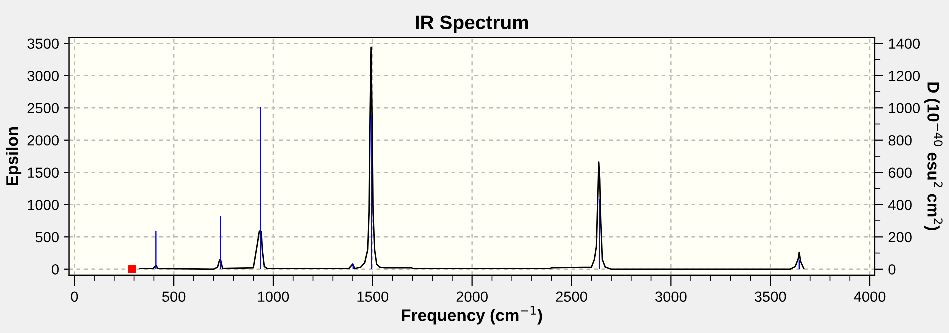  What do you see at coordinates (671, 297) in the screenshot?
I see `x-tick-label: 3000` at bounding box center [671, 297].